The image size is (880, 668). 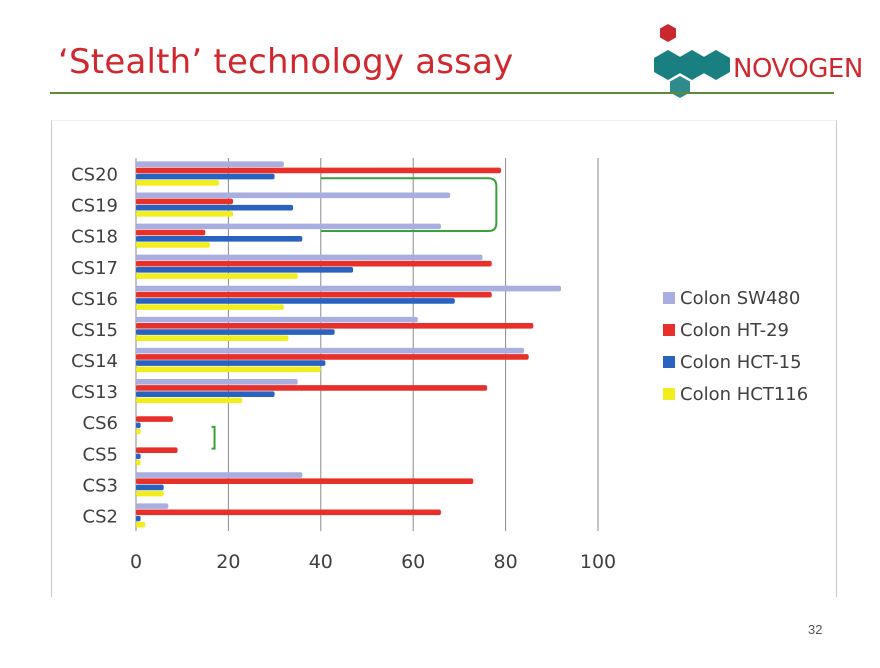 I want to click on legend-item-hct15: Colon HCT-15, so click(x=735, y=362).